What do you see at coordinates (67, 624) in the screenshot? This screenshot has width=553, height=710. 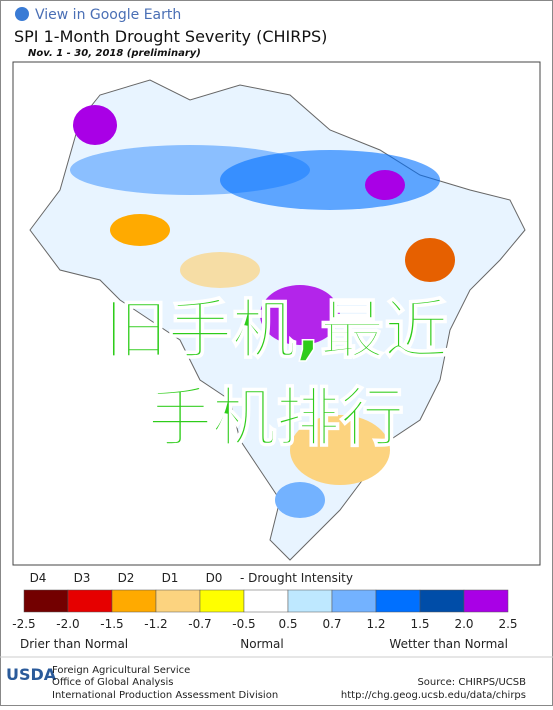 I see `legend-tick-label: -2.0` at bounding box center [67, 624].